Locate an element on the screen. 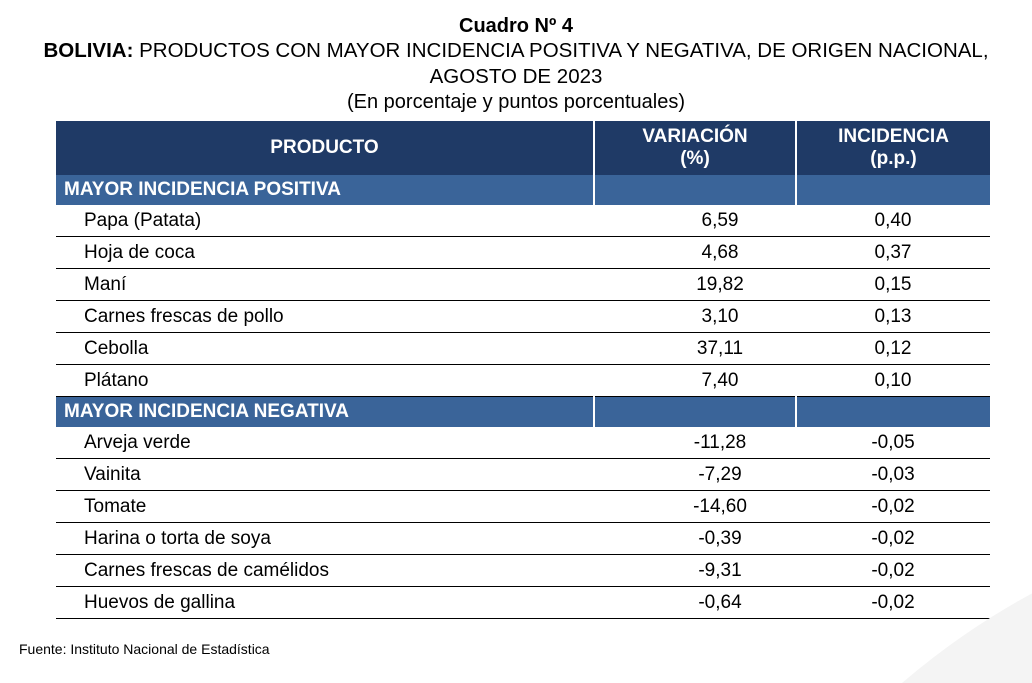  producto-cell: Harina o torta de soya is located at coordinates (325, 538).